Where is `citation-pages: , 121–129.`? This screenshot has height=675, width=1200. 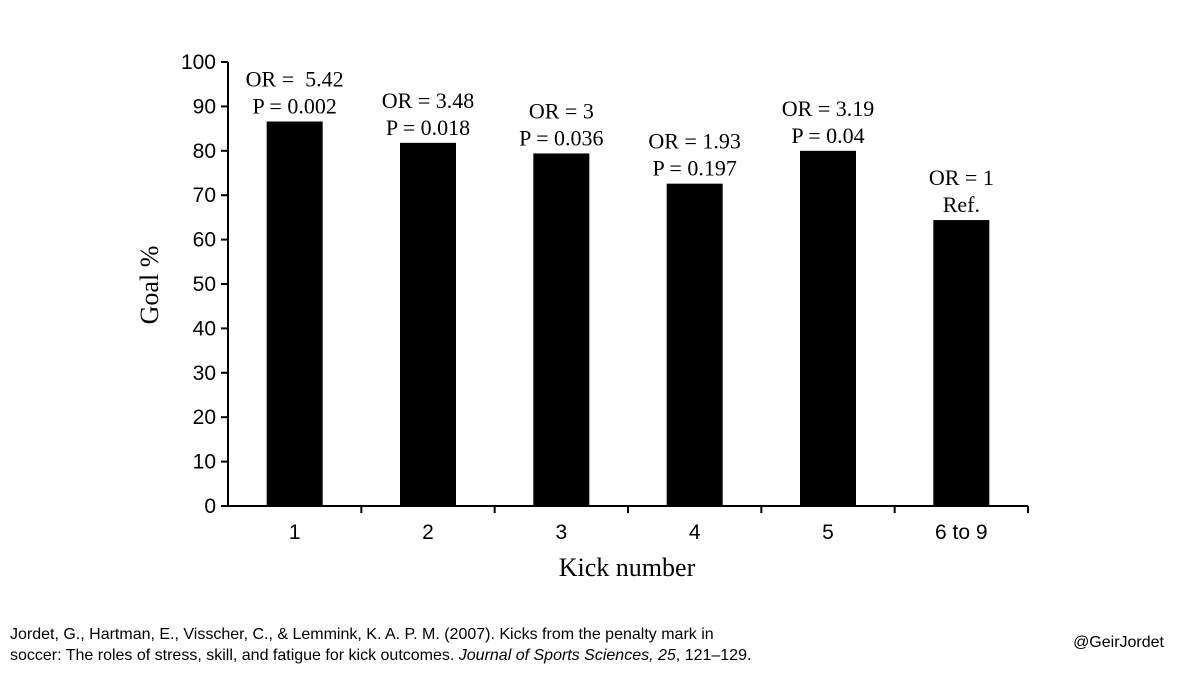 citation-pages: , 121–129. is located at coordinates (713, 655).